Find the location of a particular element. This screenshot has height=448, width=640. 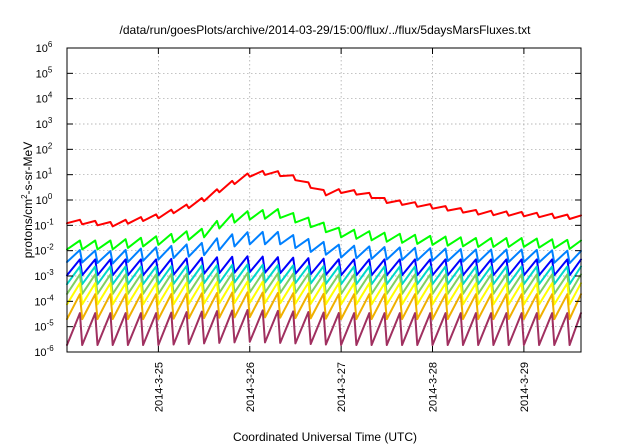

y-tick-exponent: -4 is located at coordinates (51, 297).